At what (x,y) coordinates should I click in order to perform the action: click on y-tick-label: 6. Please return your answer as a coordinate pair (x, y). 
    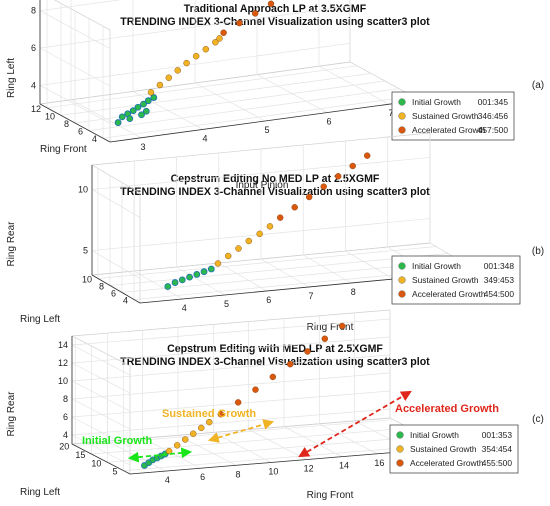
    Looking at the image, I should click on (80, 132).